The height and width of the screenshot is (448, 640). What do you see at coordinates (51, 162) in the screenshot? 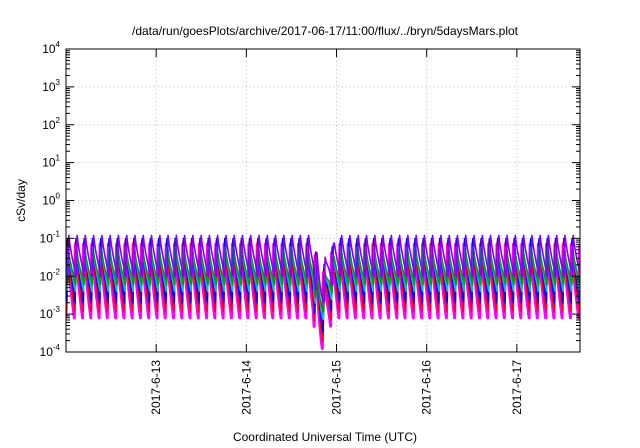
I see `y-tick-label: 10¹` at bounding box center [51, 162].